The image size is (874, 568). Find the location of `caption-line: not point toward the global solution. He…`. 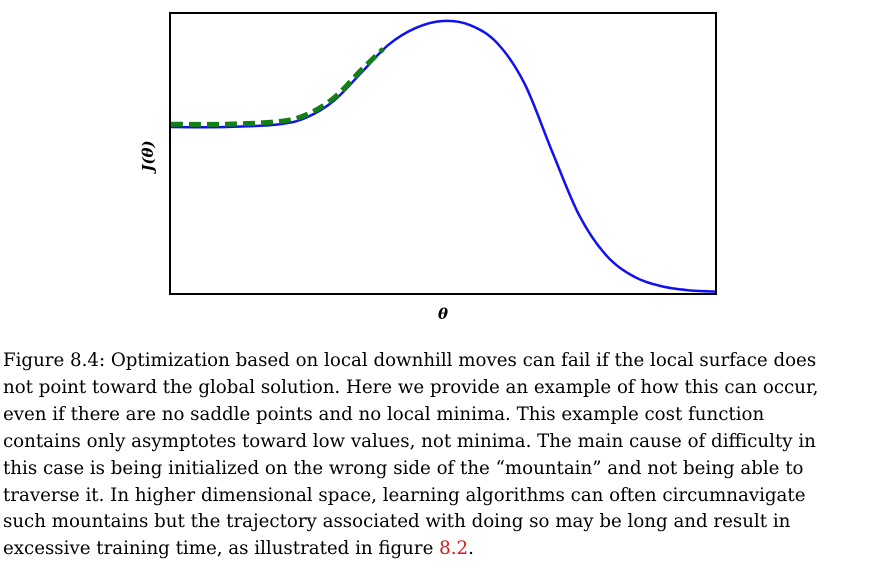

caption-line: not point toward the global solution. He… is located at coordinates (411, 387).